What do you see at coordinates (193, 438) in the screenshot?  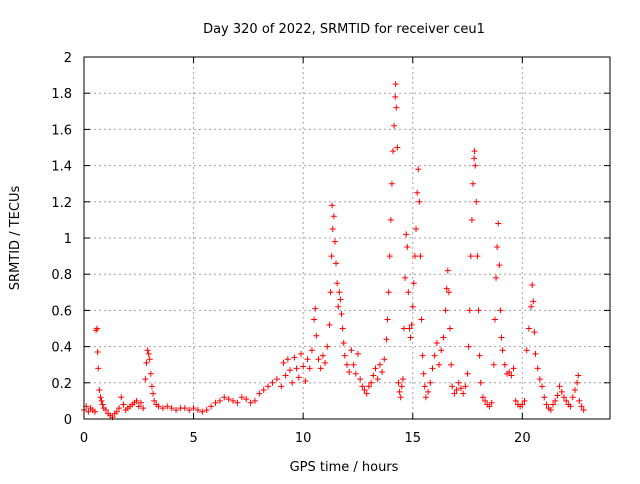 I see `x-tick-label: 5` at bounding box center [193, 438].